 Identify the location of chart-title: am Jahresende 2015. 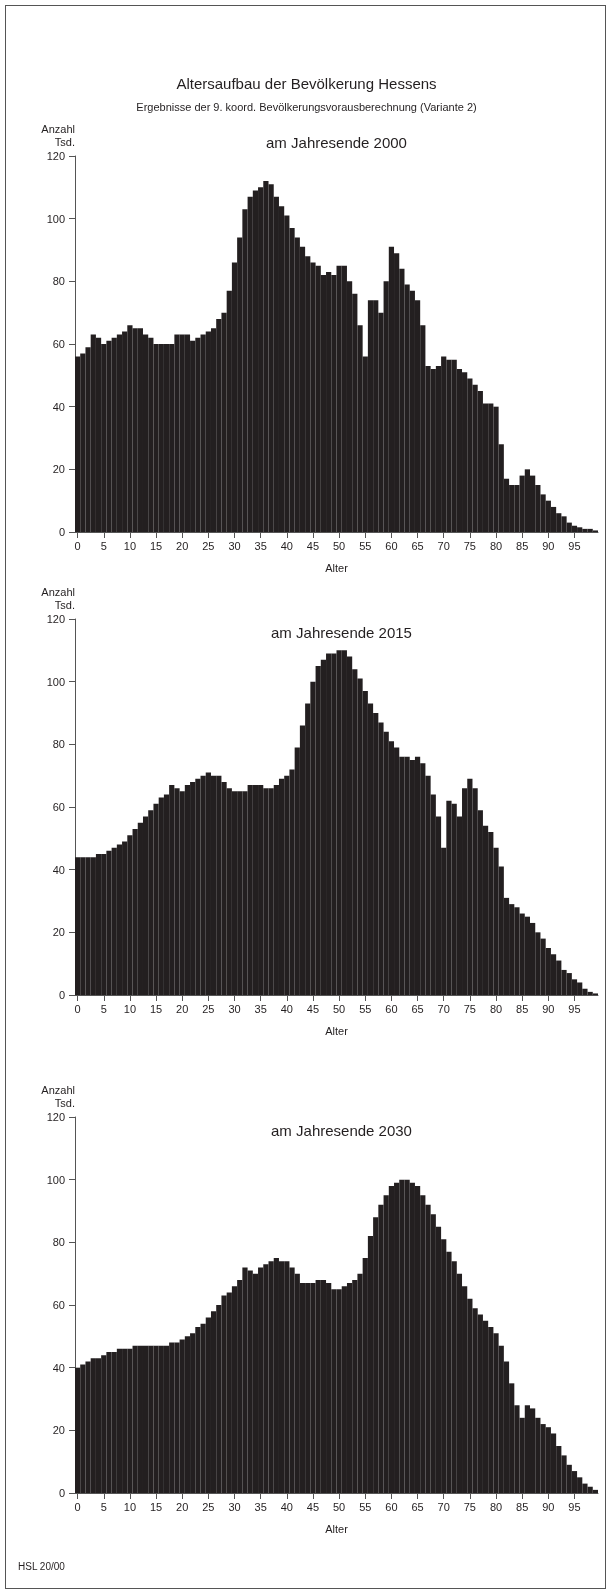
(341, 632).